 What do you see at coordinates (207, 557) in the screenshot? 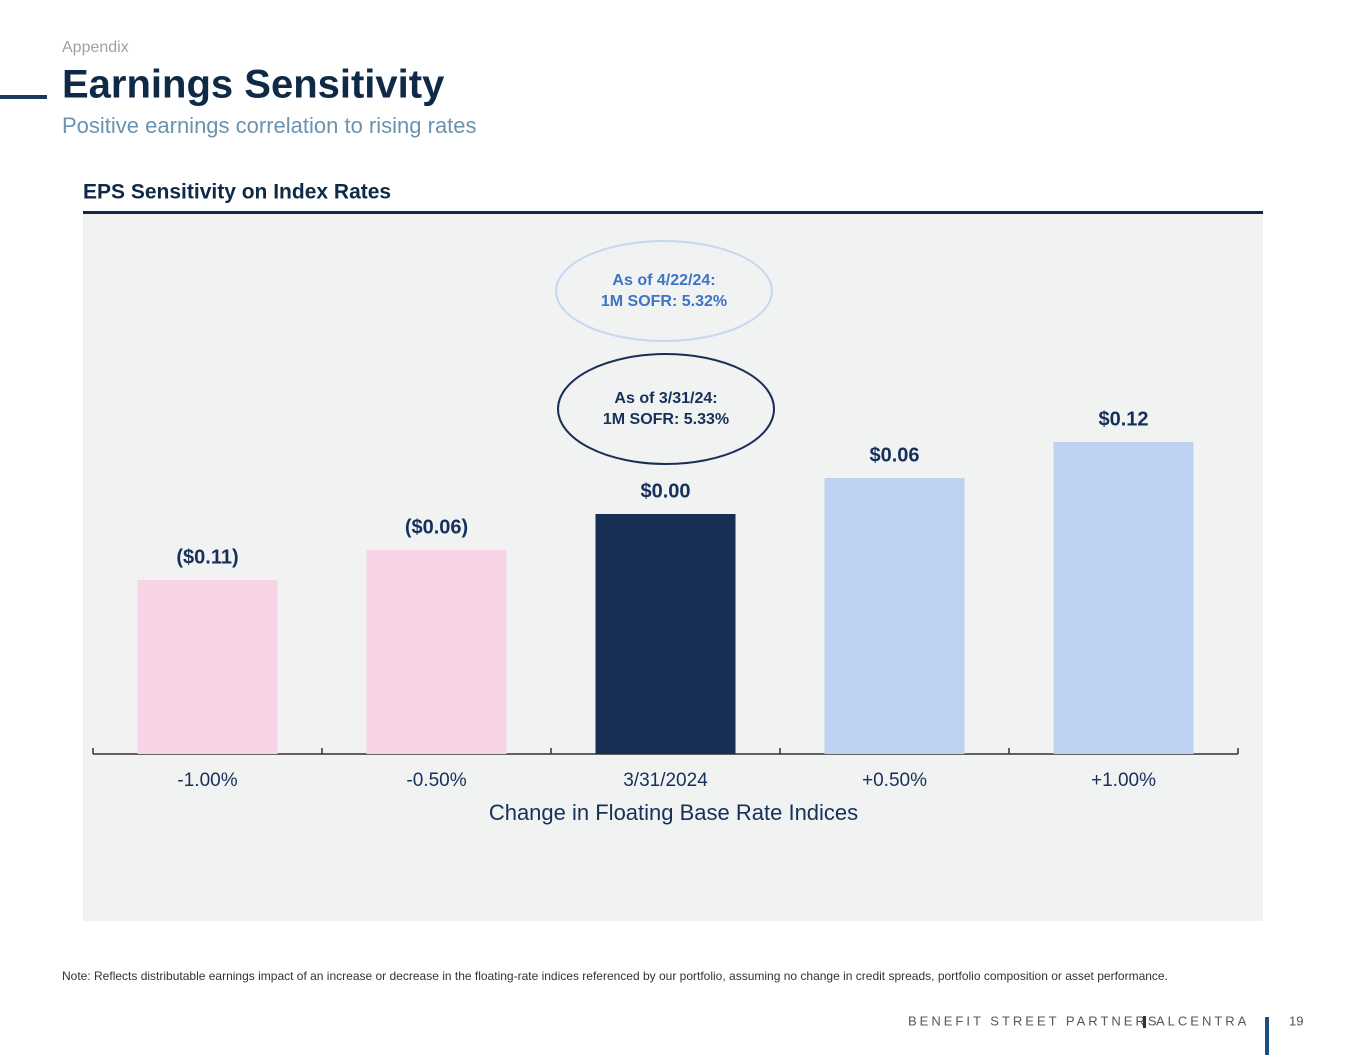
I see `value-label: ($0.11)` at bounding box center [207, 557].